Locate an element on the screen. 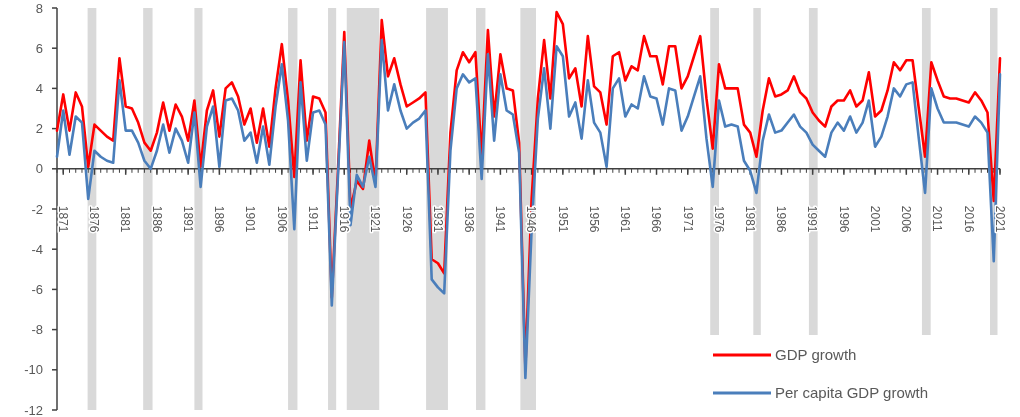 The image size is (1020, 417). y-tick-label: -4 is located at coordinates (37, 249).